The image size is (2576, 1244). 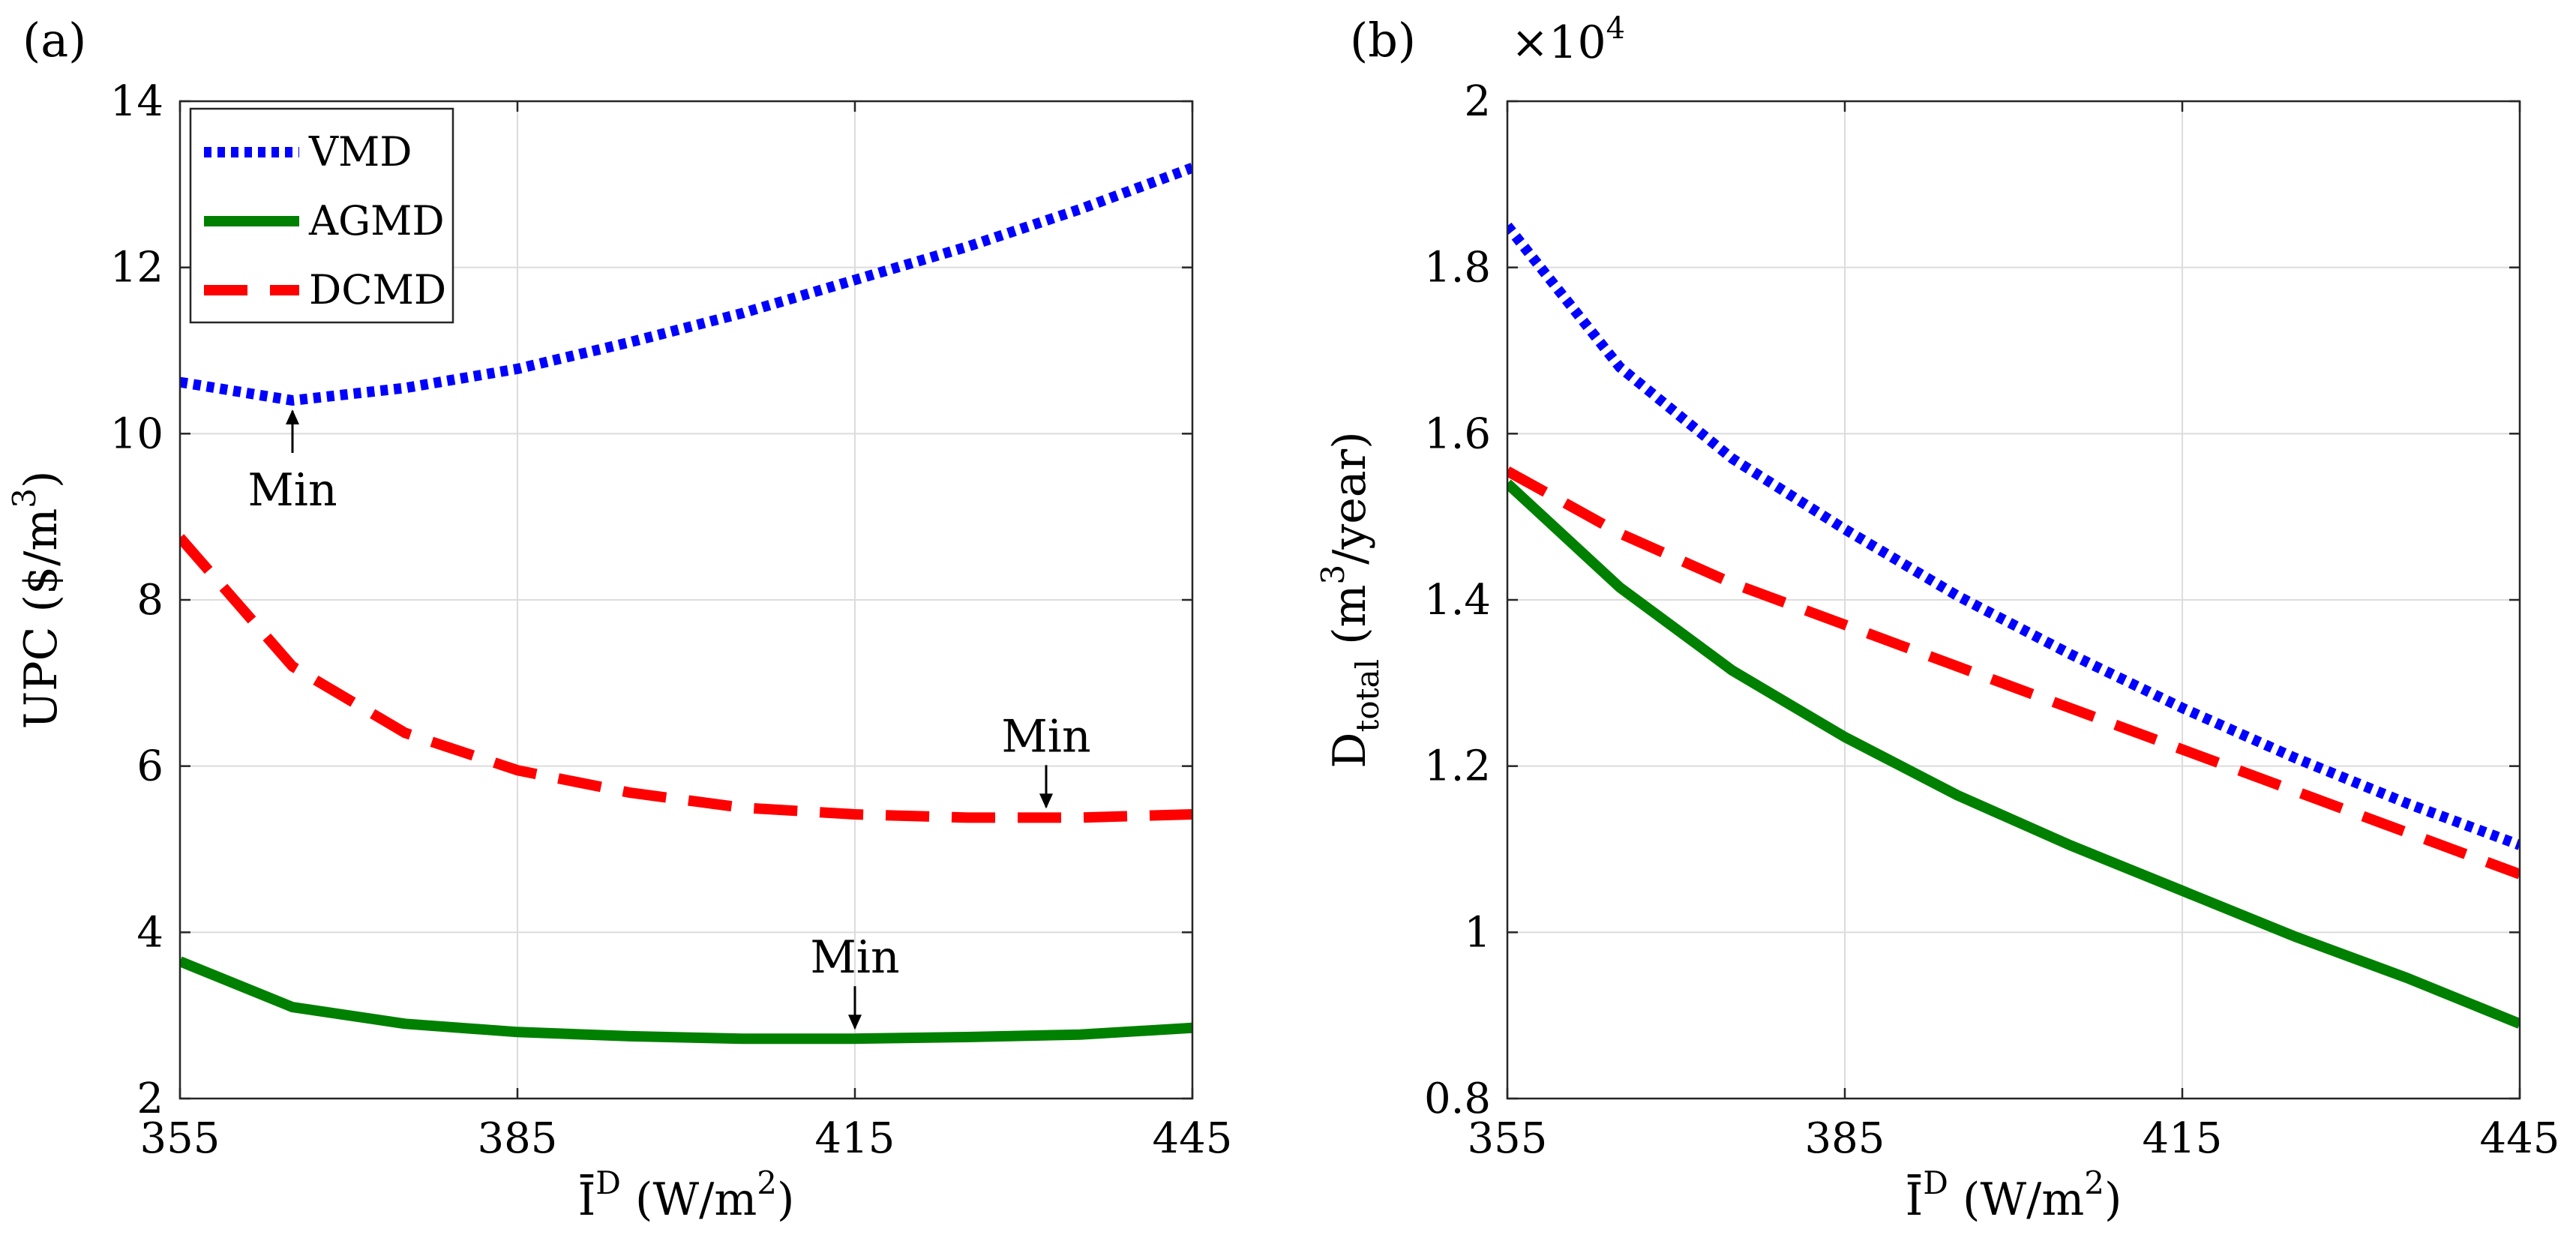 I want to click on y-label-subscript: total, so click(x=1368, y=696).